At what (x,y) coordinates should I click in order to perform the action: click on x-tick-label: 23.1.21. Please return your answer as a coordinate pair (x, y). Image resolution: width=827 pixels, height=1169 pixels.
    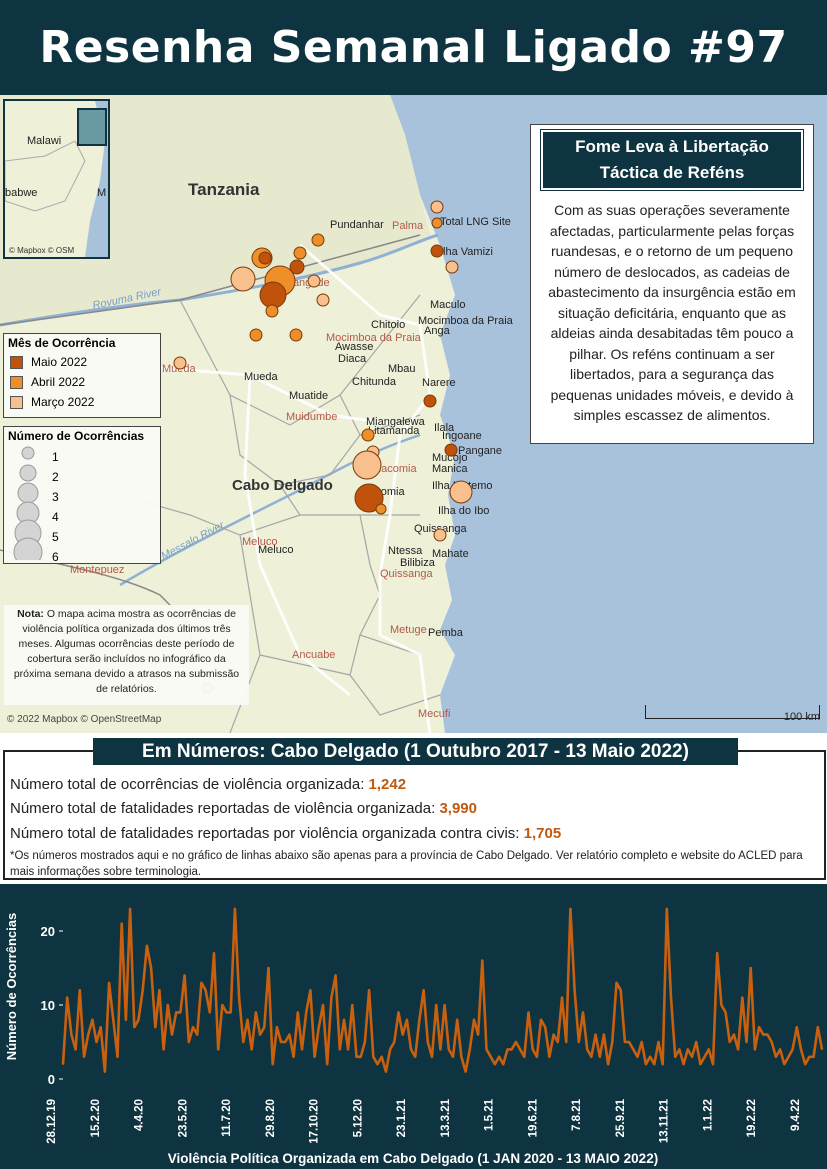
    Looking at the image, I should click on (402, 1117).